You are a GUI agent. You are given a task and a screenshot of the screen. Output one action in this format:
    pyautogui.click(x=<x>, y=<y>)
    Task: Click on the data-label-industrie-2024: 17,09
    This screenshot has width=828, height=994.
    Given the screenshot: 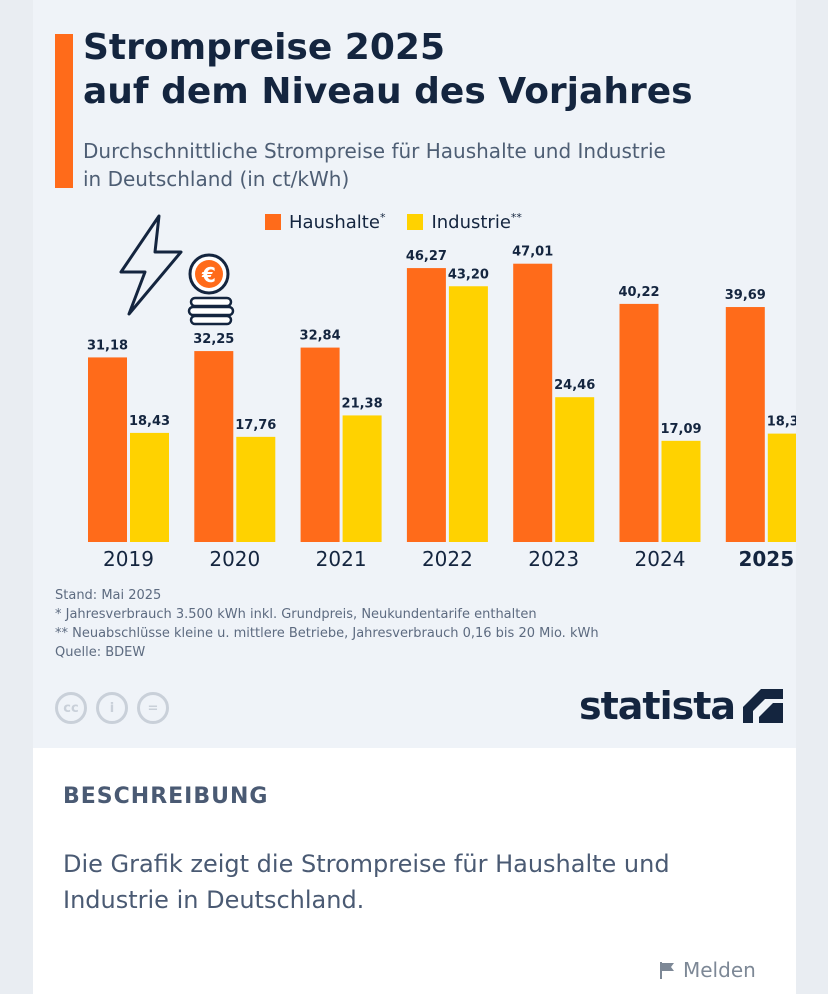 What is the action you would take?
    pyautogui.click(x=680, y=429)
    